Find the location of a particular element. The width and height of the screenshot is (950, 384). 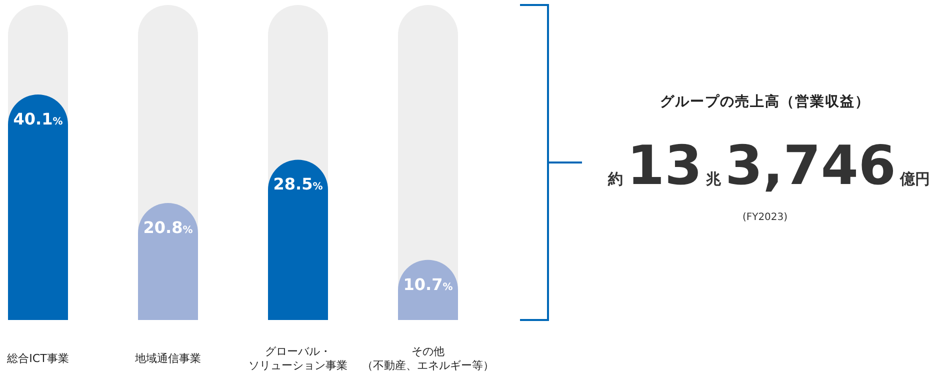

x-tick-label: 地域通信事業 is located at coordinates (167, 358).